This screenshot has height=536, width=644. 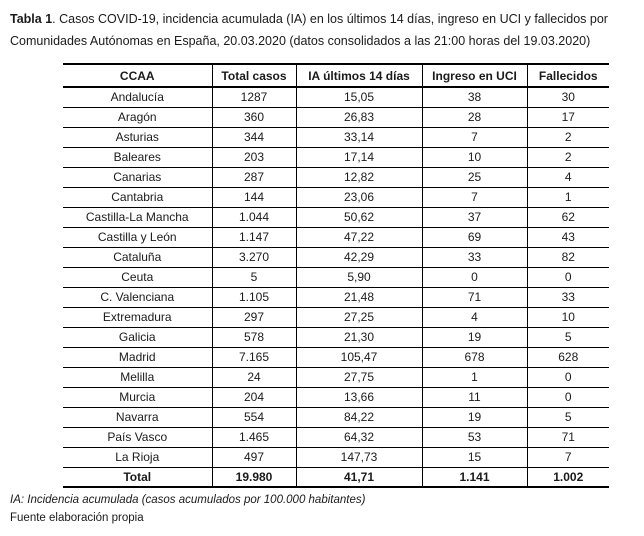 What do you see at coordinates (137, 197) in the screenshot?
I see `row-label: Cantabria` at bounding box center [137, 197].